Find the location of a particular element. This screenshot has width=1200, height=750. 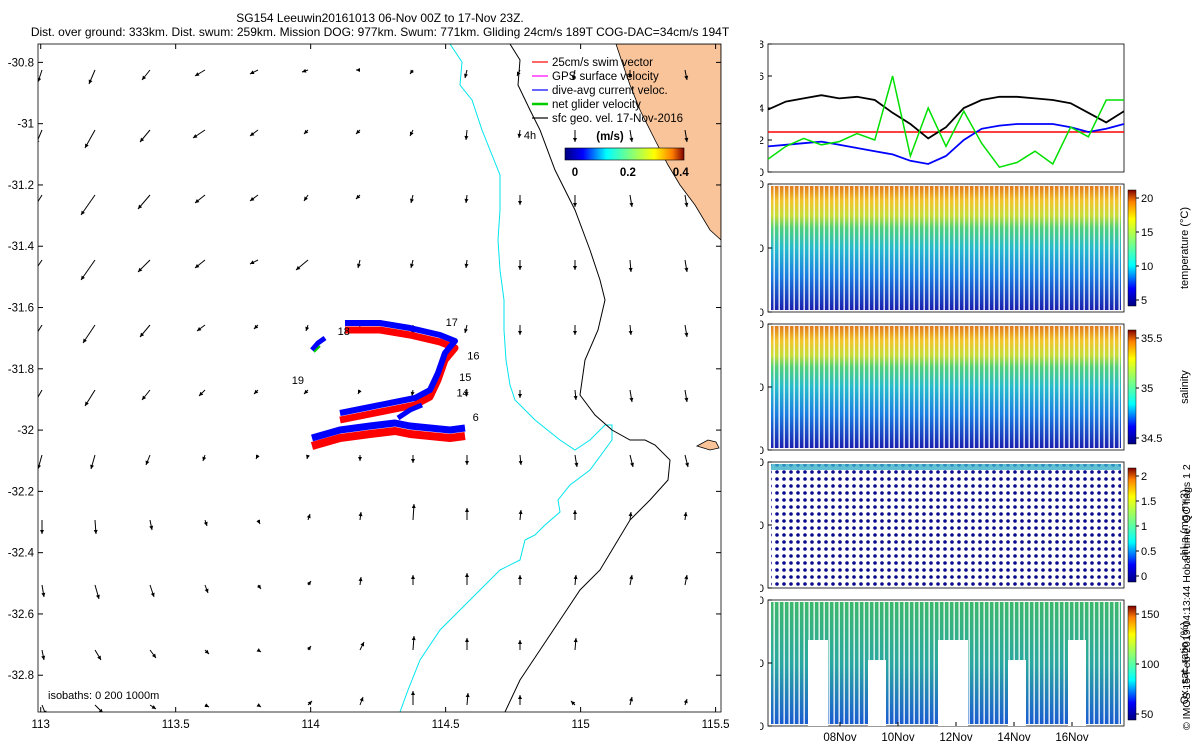

chla-colorbar is located at coordinates (1132, 525).